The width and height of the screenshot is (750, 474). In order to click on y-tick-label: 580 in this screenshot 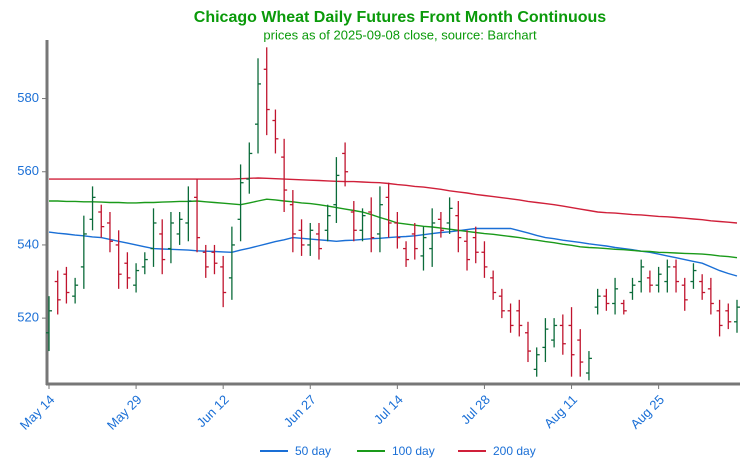, I will do `click(28, 97)`.